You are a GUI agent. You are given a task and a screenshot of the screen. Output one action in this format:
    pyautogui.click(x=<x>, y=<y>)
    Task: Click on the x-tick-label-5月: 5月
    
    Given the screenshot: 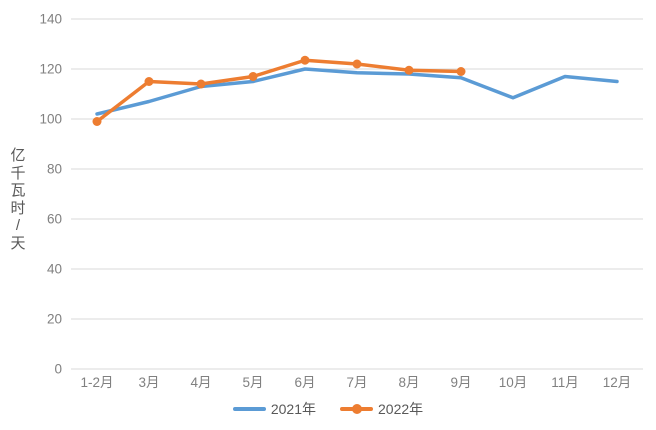 What is the action you would take?
    pyautogui.click(x=252, y=382)
    